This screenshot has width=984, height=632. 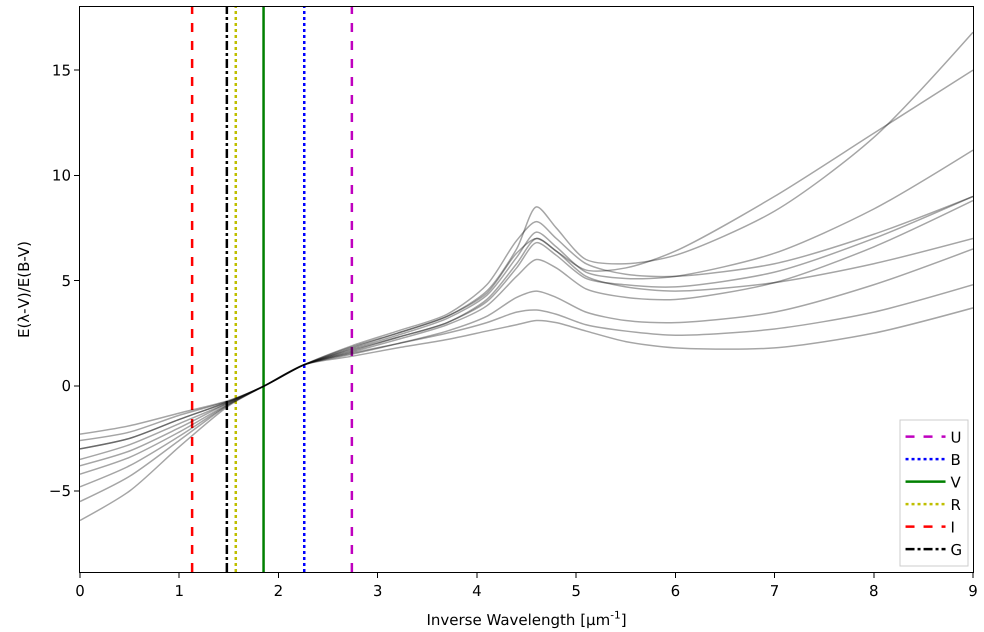 What do you see at coordinates (66, 386) in the screenshot?
I see `y-tick-label: 0` at bounding box center [66, 386].